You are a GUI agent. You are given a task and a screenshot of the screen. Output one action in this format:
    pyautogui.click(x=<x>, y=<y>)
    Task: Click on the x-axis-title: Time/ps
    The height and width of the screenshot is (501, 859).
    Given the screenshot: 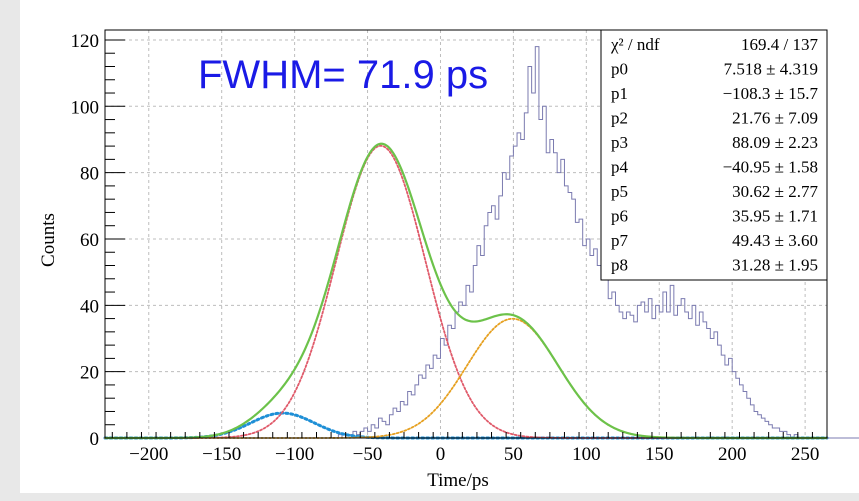 What is the action you would take?
    pyautogui.click(x=458, y=480)
    